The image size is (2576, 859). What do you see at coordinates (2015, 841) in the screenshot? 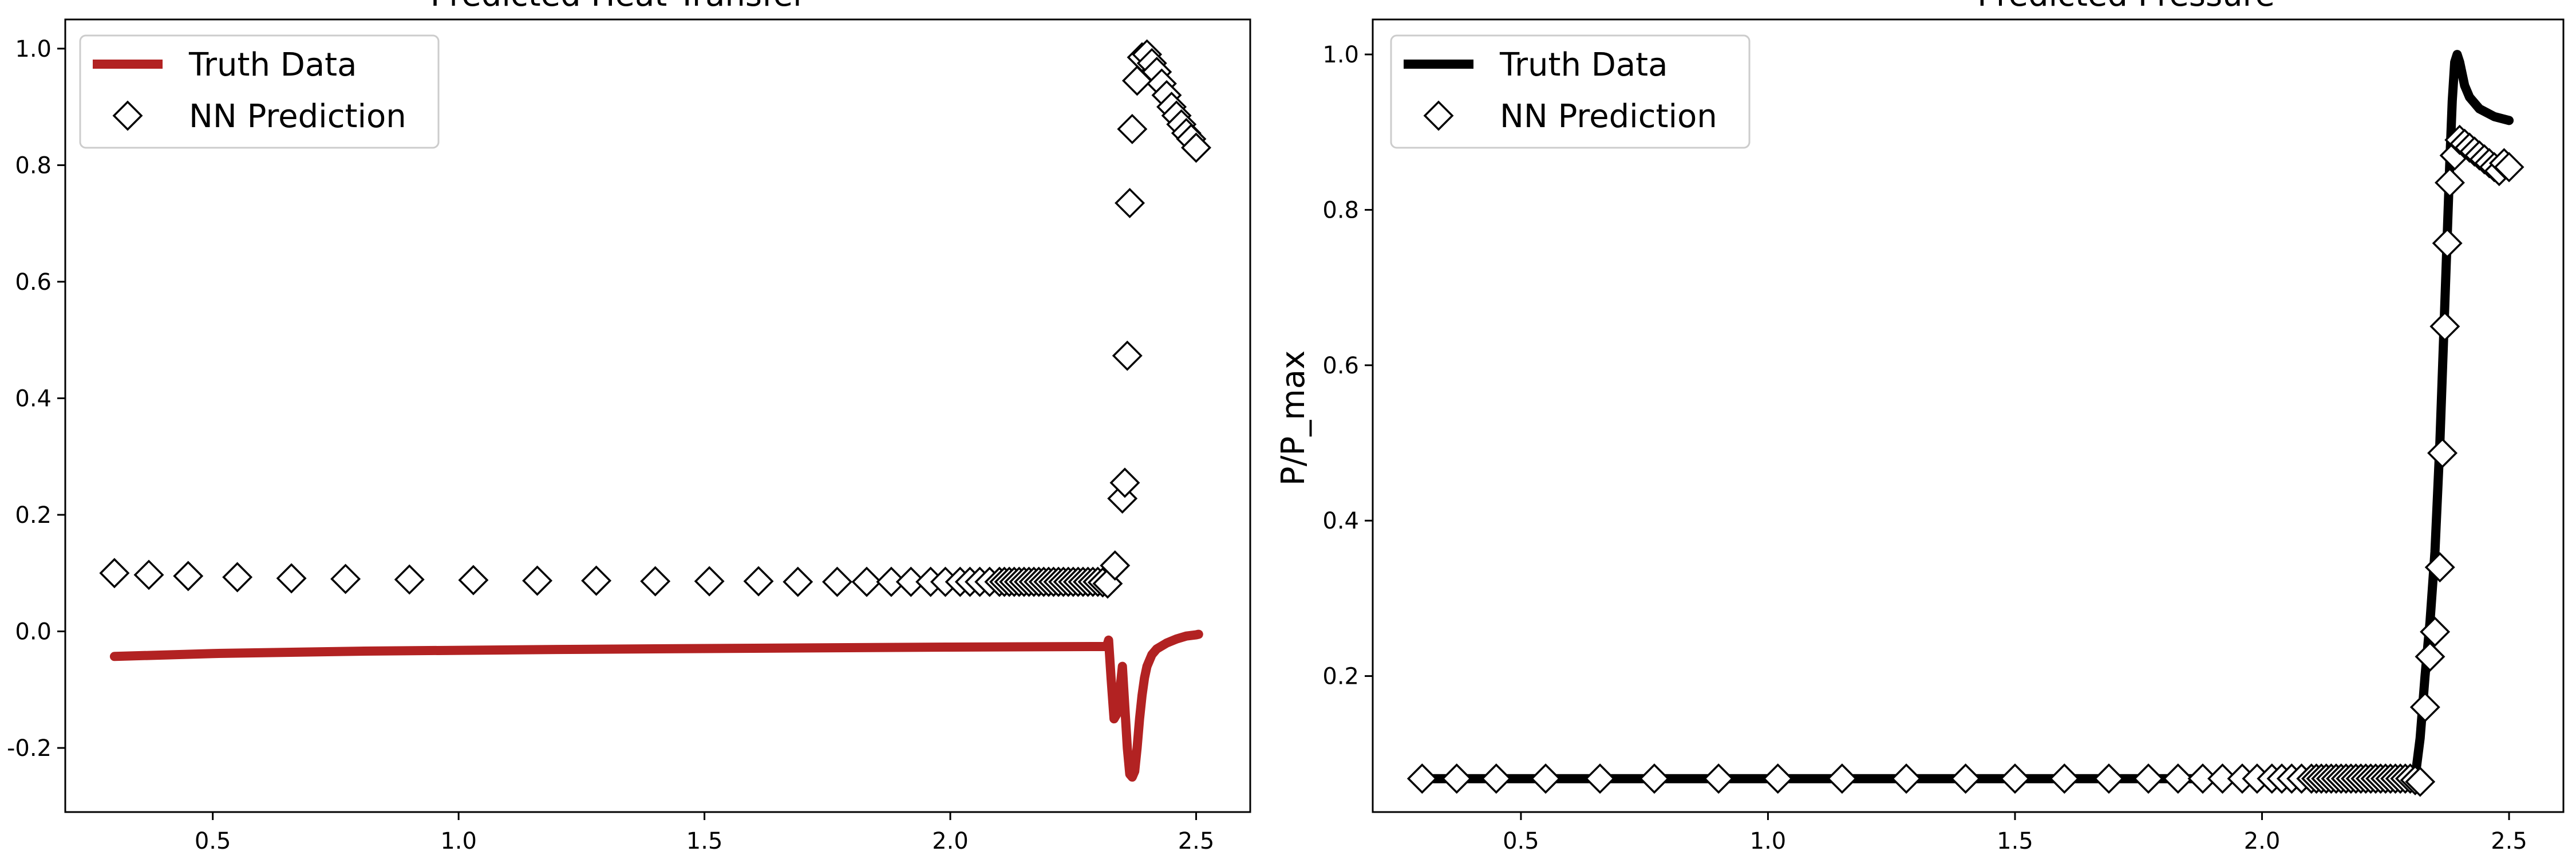
I see `pressure-xtick-label: 1.5` at bounding box center [2015, 841].